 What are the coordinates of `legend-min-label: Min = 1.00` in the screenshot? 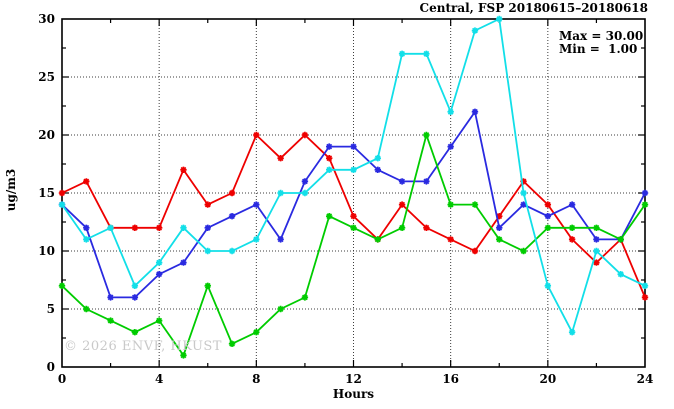 It's located at (598, 49).